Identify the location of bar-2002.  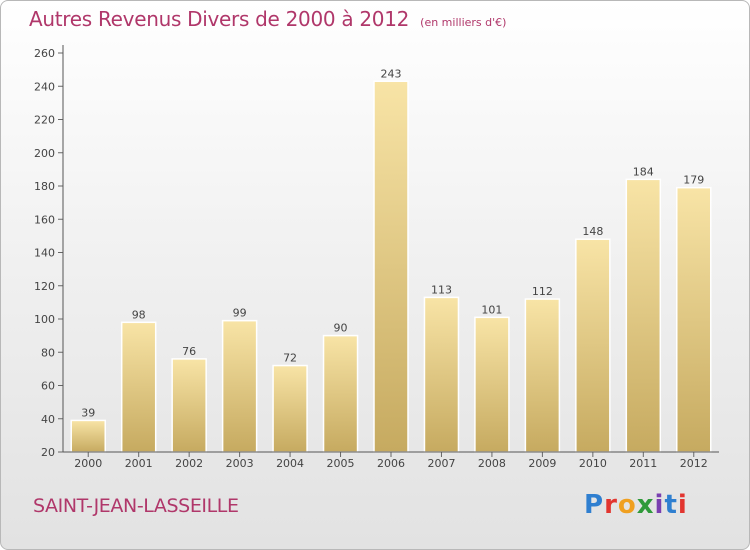
(189, 405).